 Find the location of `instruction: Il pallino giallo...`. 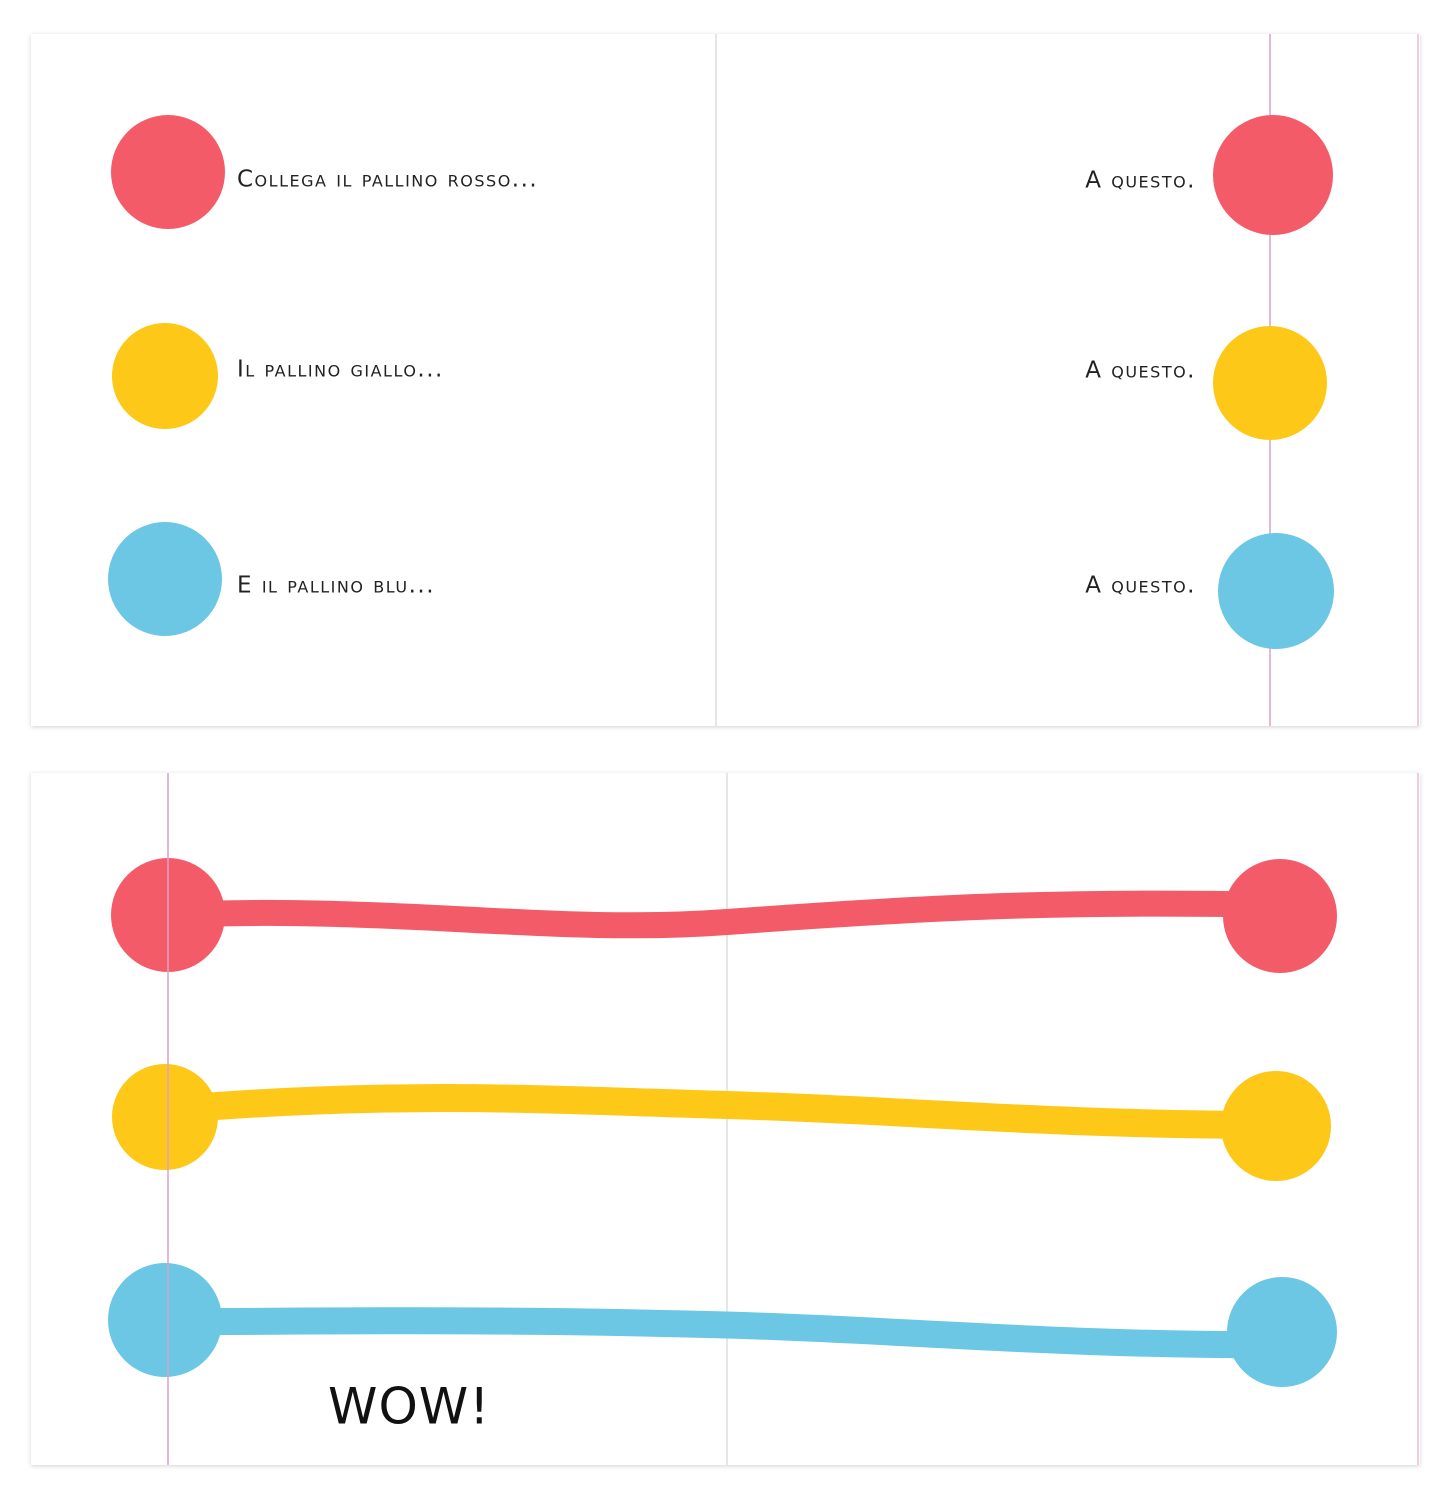

instruction: Il pallino giallo... is located at coordinates (340, 370).